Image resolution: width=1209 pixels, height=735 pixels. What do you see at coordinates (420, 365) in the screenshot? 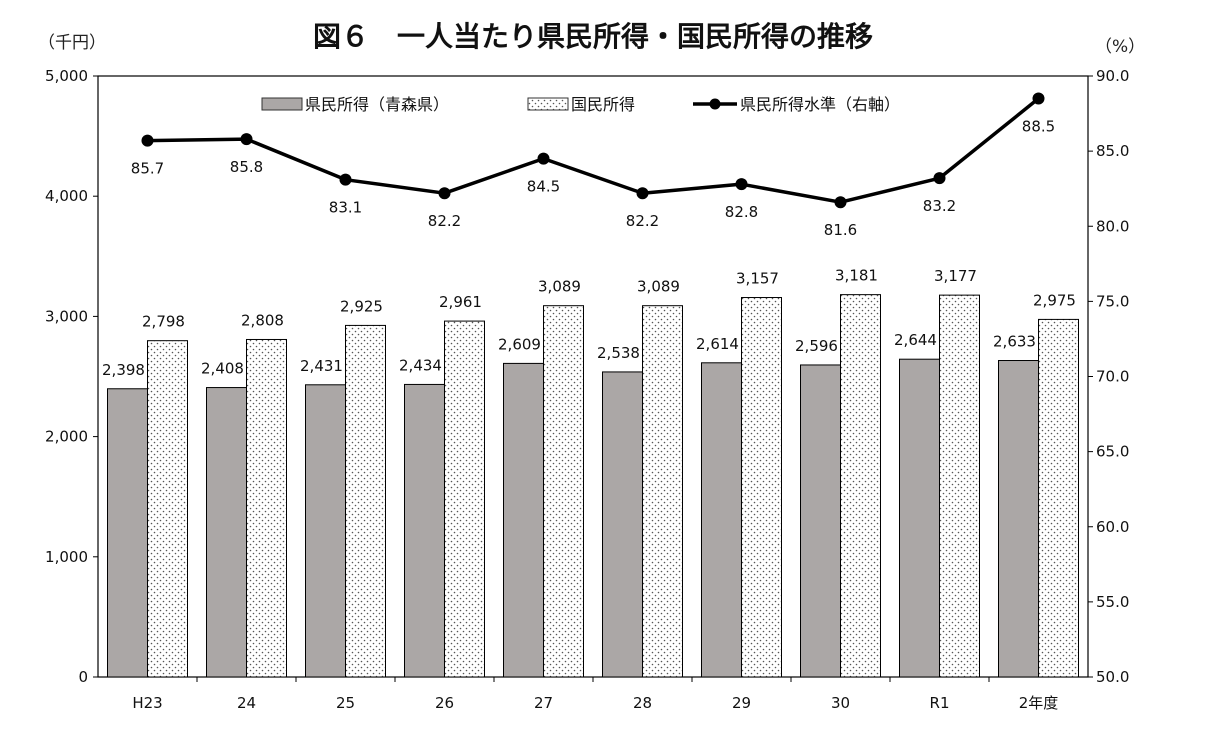
I see `data-label-prefecture: 2,434` at bounding box center [420, 365].